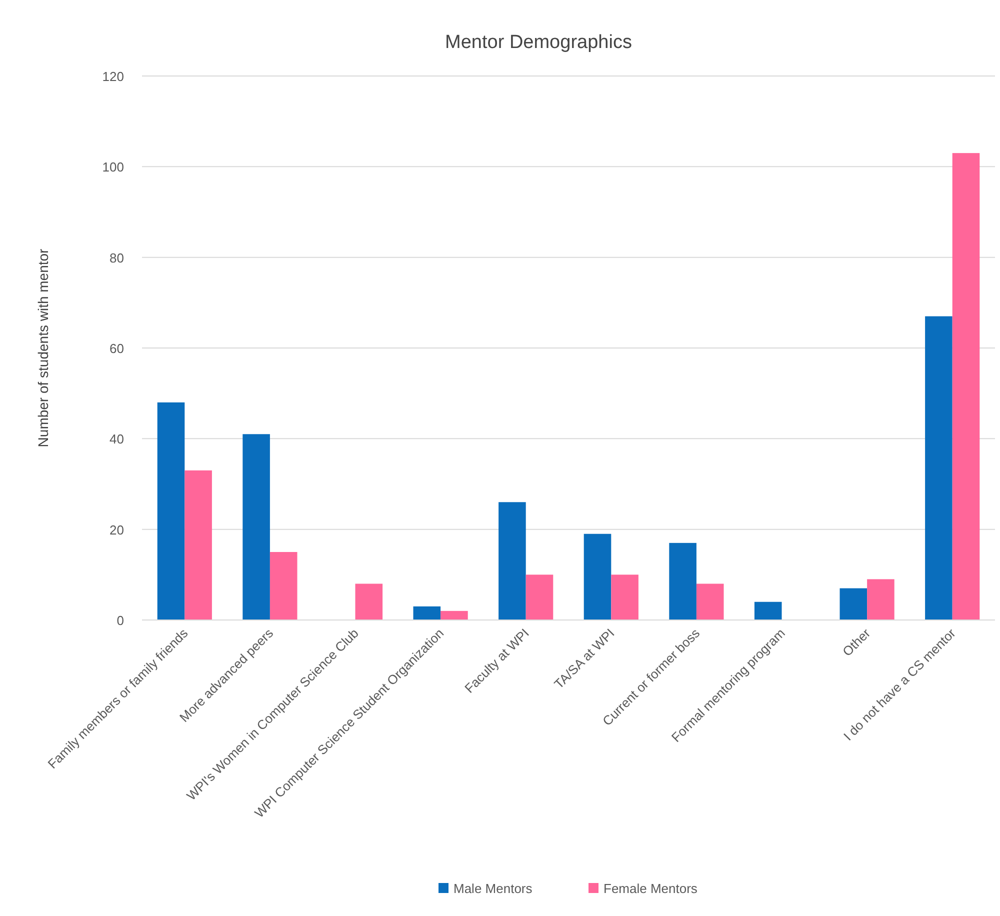 This screenshot has height=916, width=1000. I want to click on legend-label: Female Mentors, so click(651, 888).